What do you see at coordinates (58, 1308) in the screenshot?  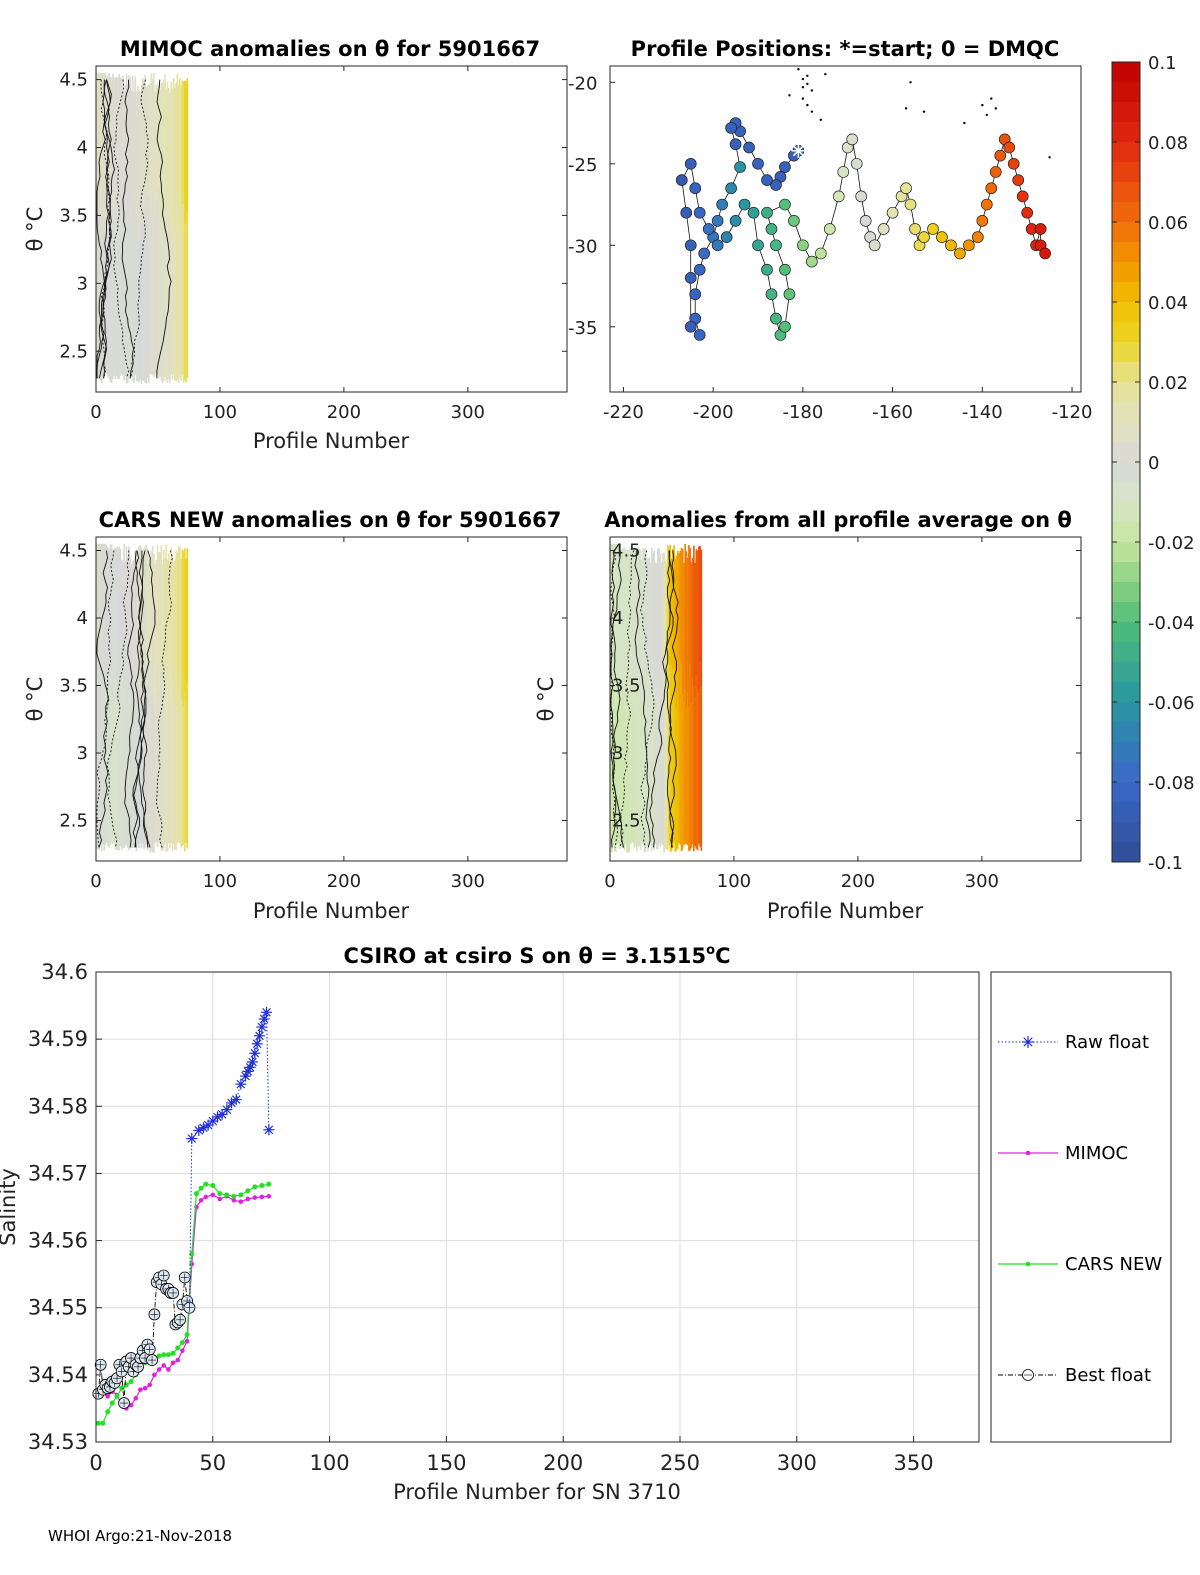 I see `y-tick-label: 34.55` at bounding box center [58, 1308].